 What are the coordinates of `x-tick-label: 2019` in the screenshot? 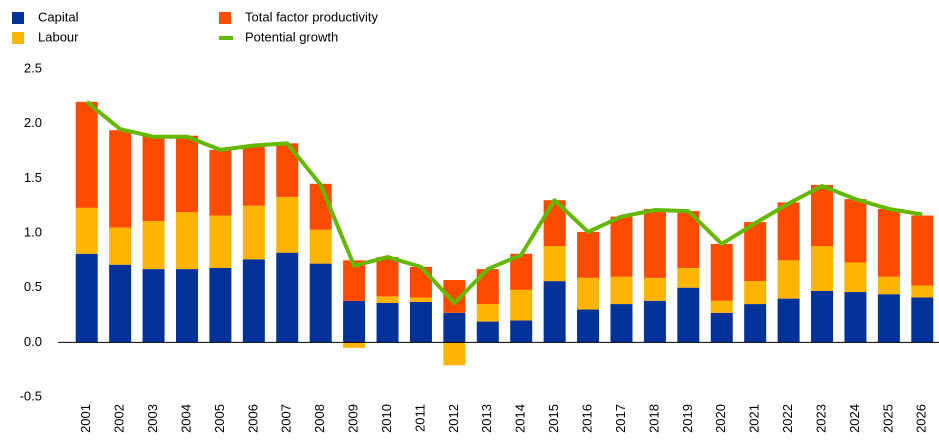 It's located at (687, 418).